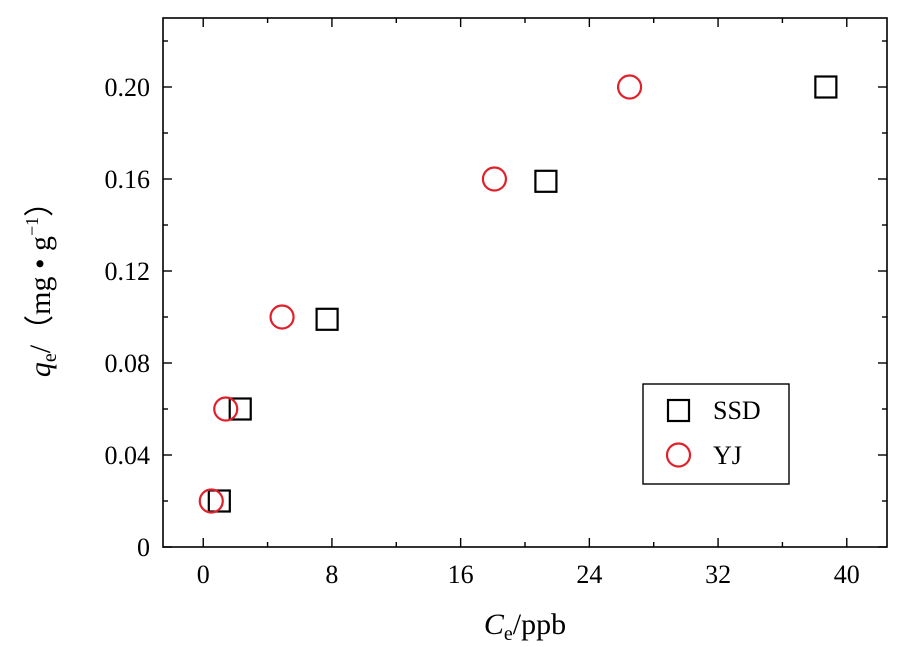  I want to click on y-axis-label: qe/（mg • g−1）, so click(41, 282).